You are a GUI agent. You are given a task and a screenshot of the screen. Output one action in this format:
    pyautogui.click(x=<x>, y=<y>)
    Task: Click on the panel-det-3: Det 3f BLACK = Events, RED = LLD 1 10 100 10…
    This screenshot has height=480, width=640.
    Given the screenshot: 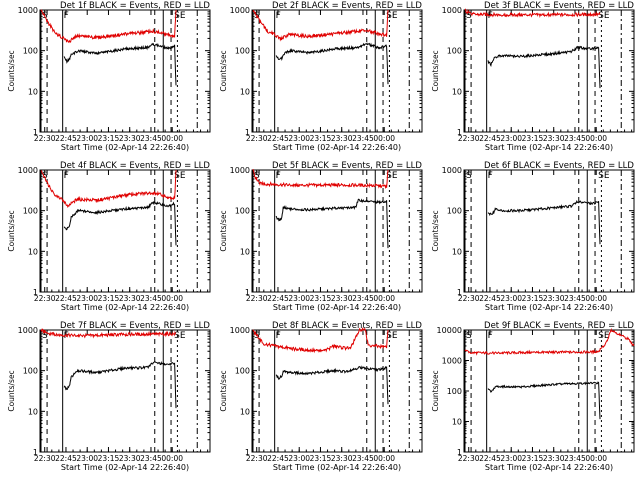 What is the action you would take?
    pyautogui.click(x=533, y=76)
    